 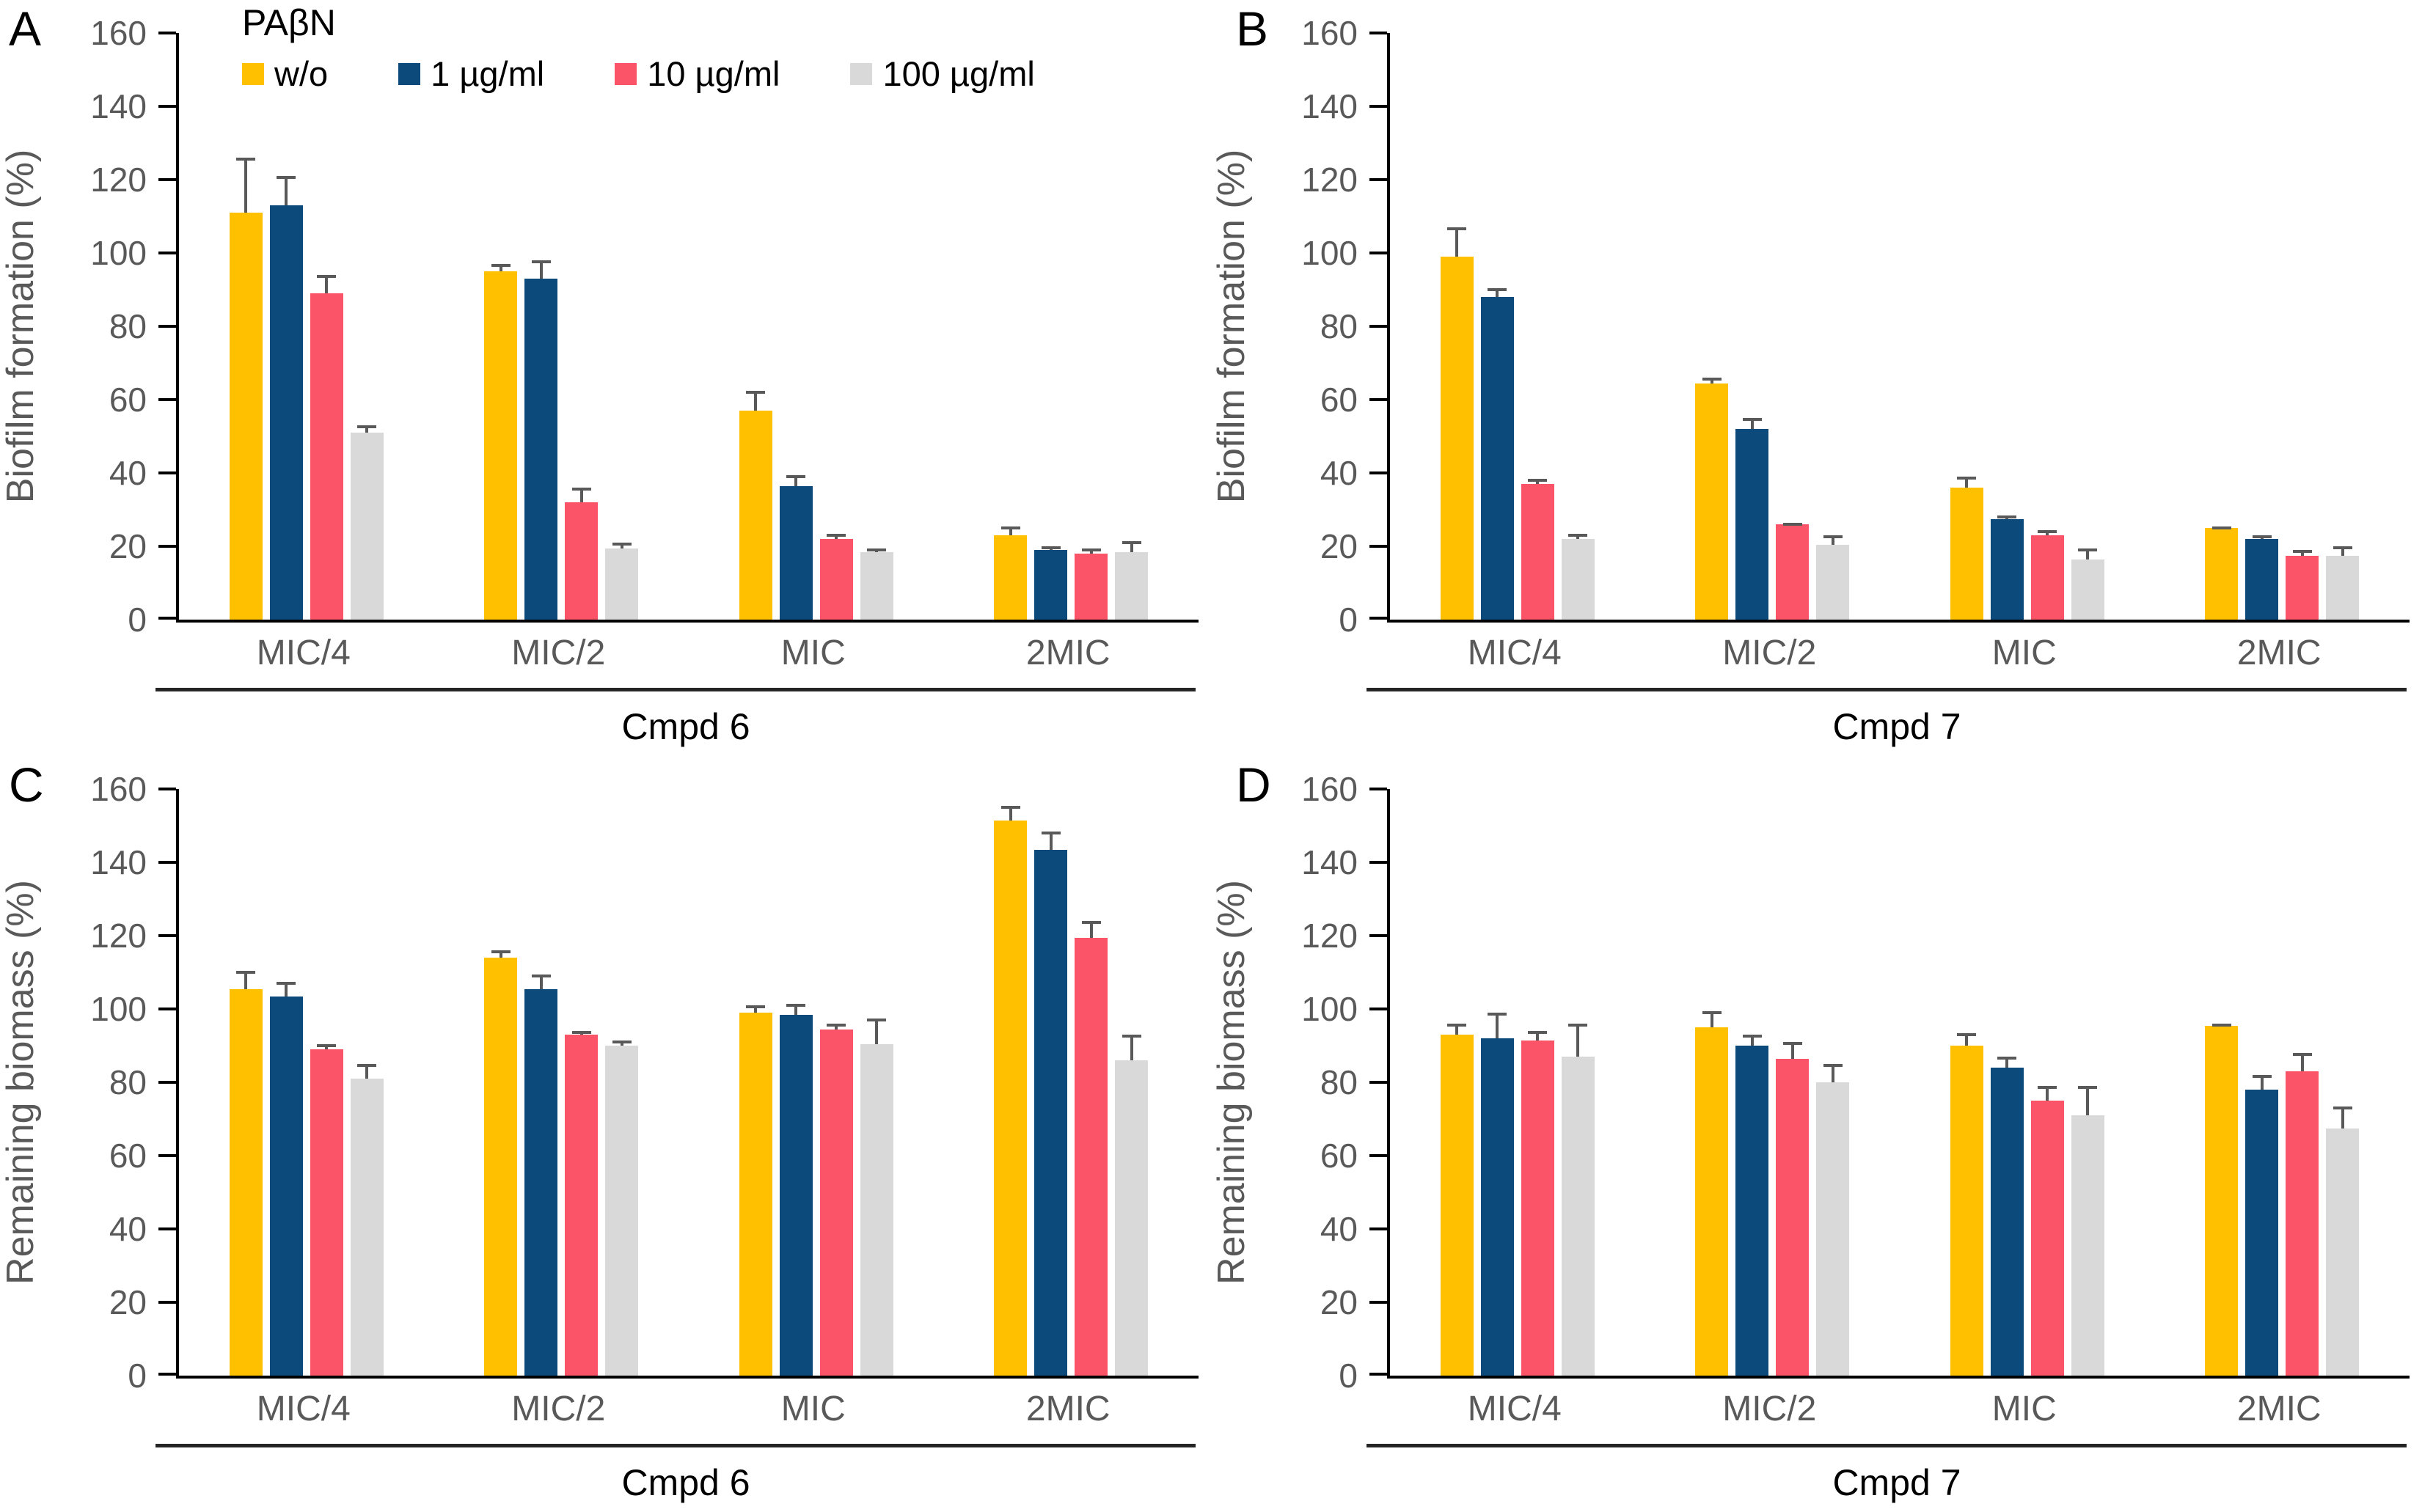 What do you see at coordinates (2279, 1409) in the screenshot?
I see `category-label-2MIC: 2MIC` at bounding box center [2279, 1409].